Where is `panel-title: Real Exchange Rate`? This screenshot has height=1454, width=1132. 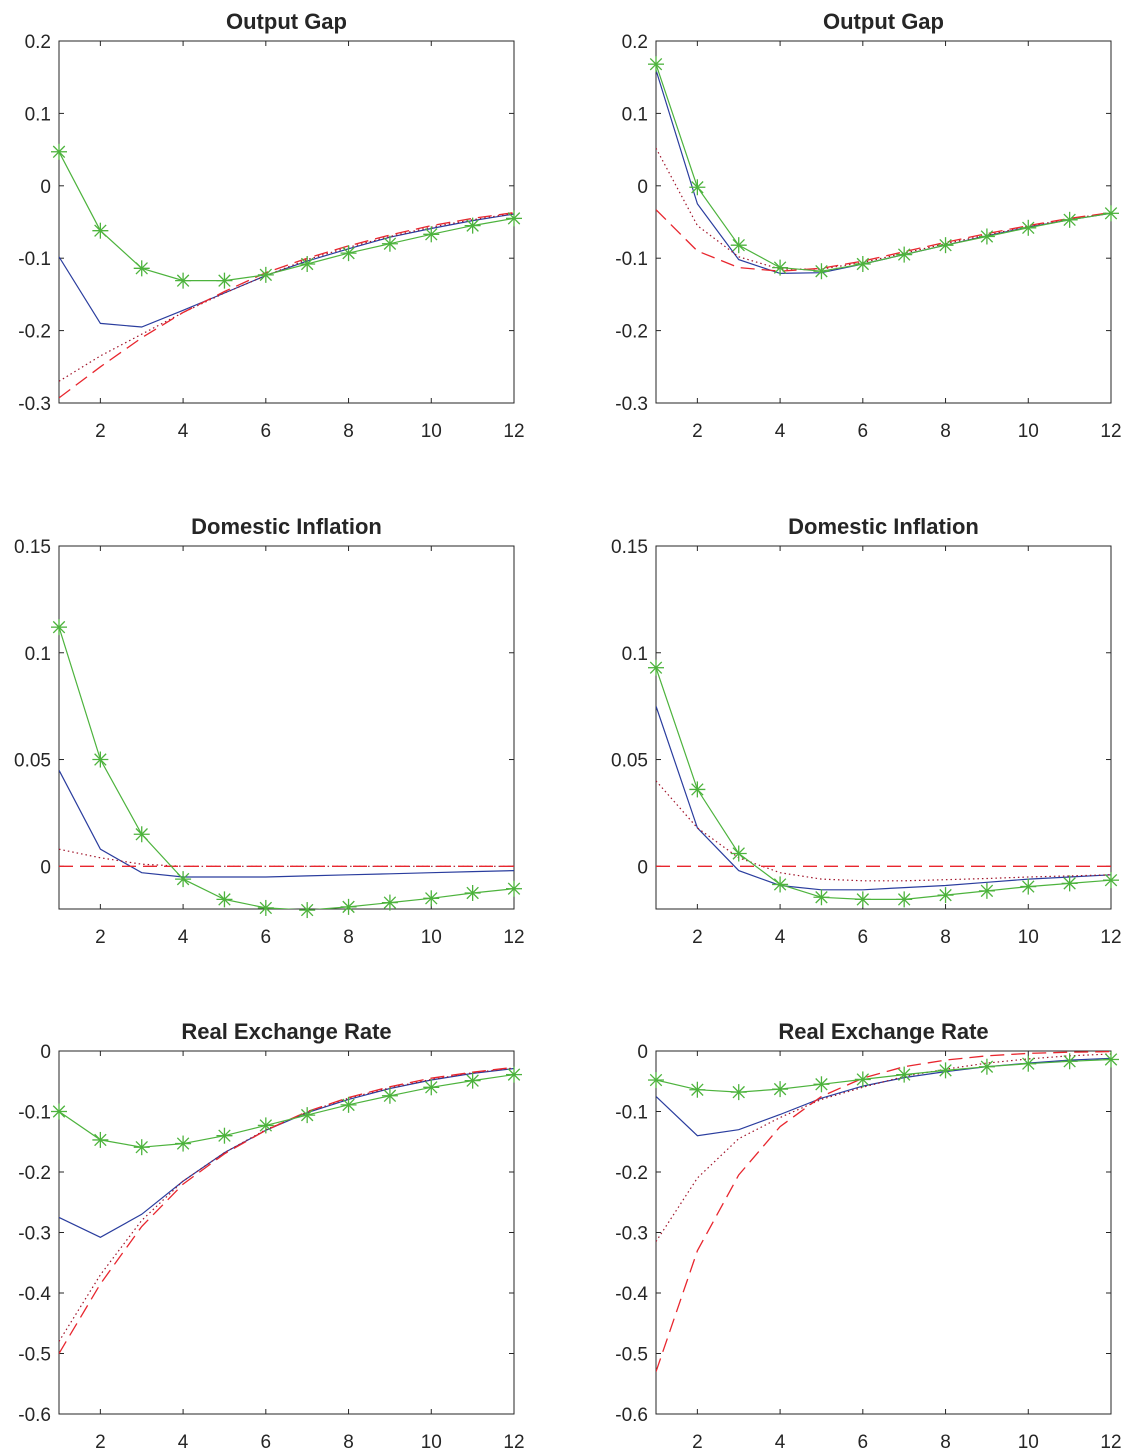 panel-title: Real Exchange Rate is located at coordinates (883, 1031).